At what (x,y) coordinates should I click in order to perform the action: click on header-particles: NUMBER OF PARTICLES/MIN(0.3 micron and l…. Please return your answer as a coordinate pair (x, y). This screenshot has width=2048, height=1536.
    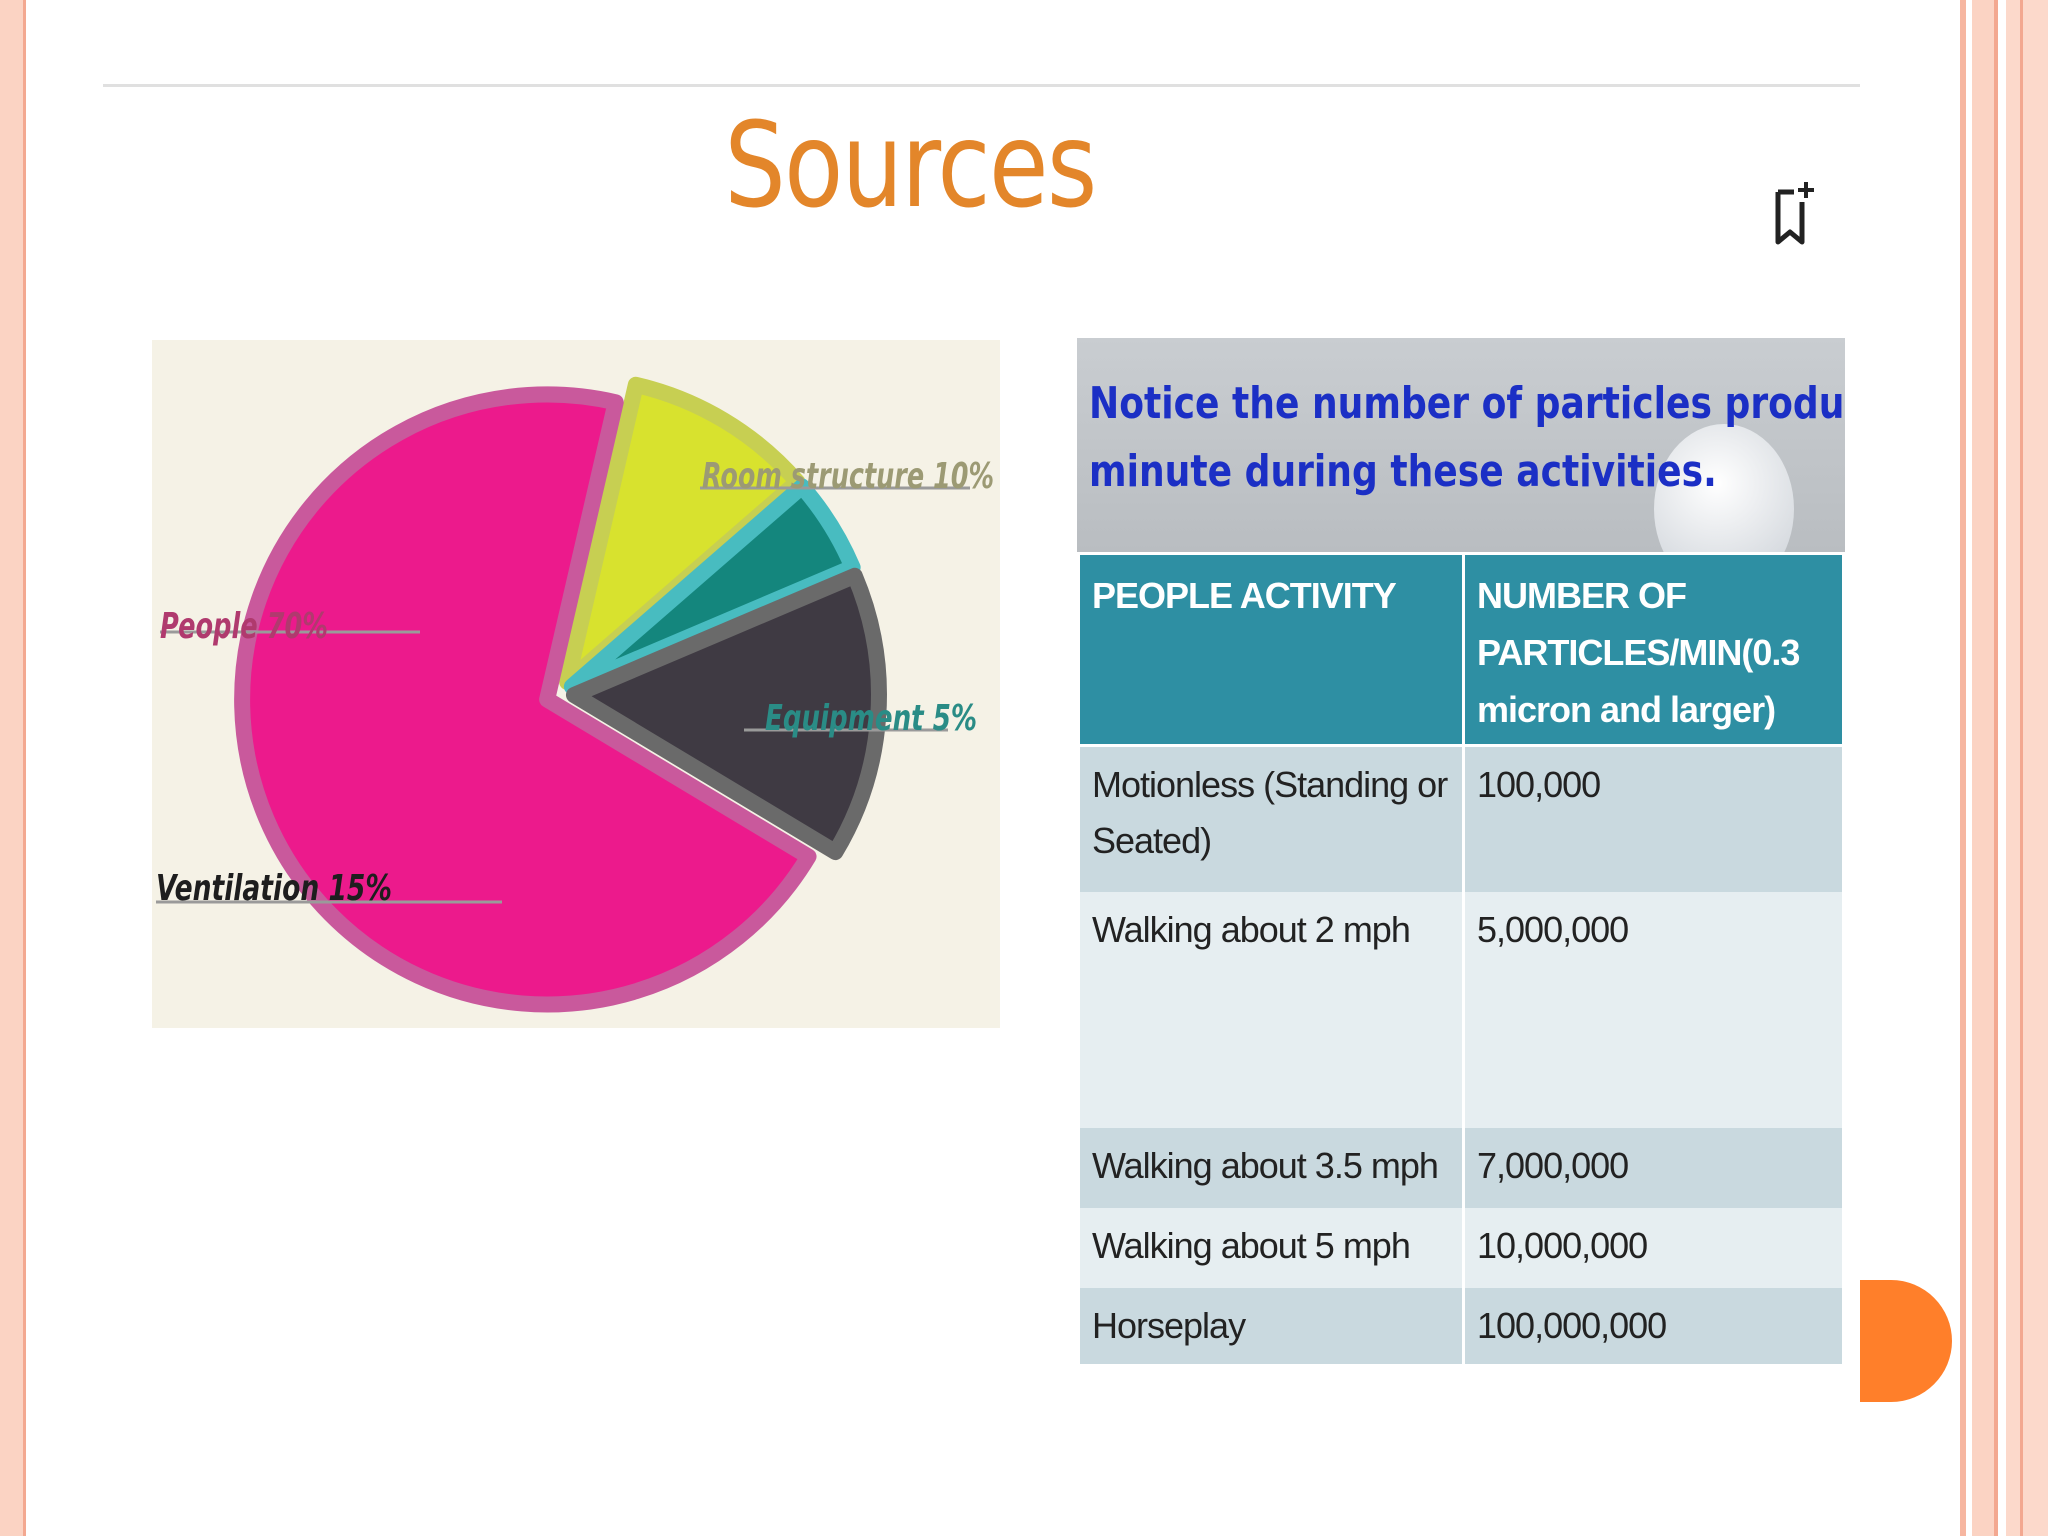
    Looking at the image, I should click on (1653, 649).